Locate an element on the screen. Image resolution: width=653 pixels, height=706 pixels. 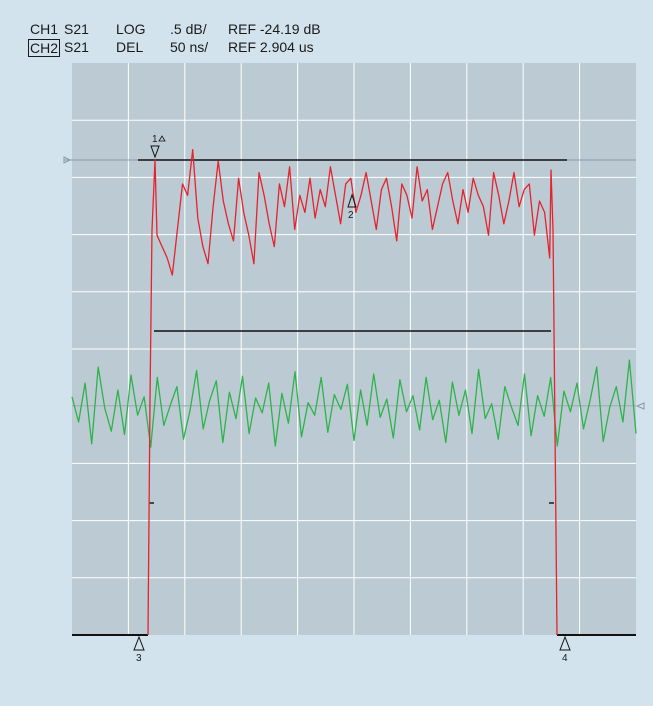
marker-4-up-triangle-icon is located at coordinates (565, 643).